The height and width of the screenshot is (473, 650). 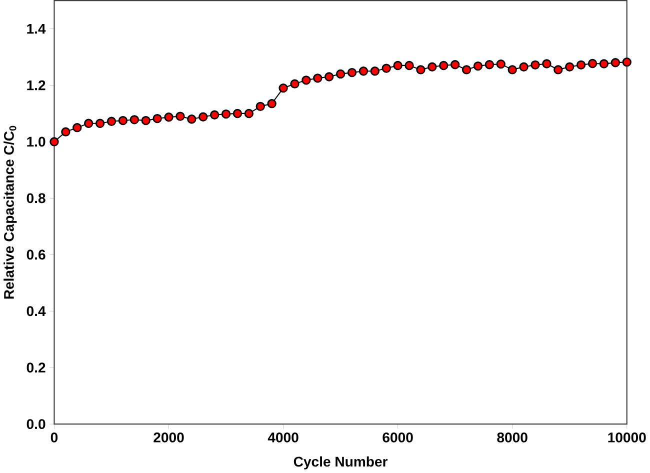 What do you see at coordinates (36, 198) in the screenshot?
I see `y-tick-label: 0.8` at bounding box center [36, 198].